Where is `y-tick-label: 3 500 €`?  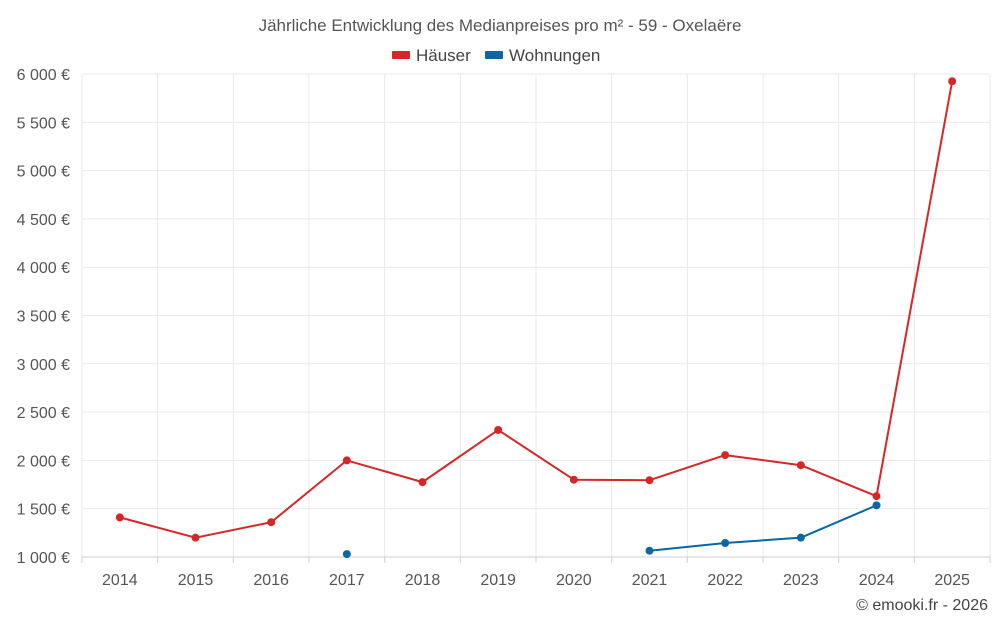
y-tick-label: 3 500 € is located at coordinates (43, 317).